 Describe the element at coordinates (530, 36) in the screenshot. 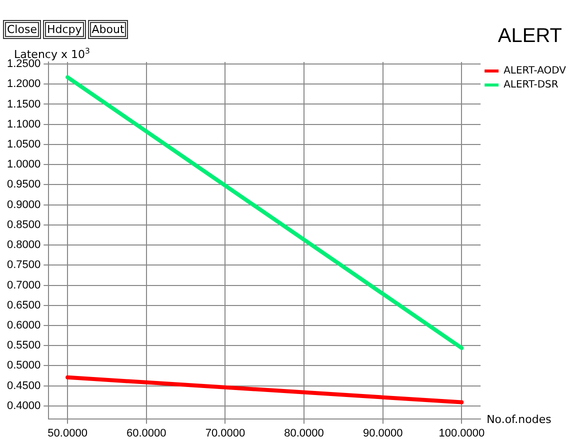

I see `text: ALERT` at that location.